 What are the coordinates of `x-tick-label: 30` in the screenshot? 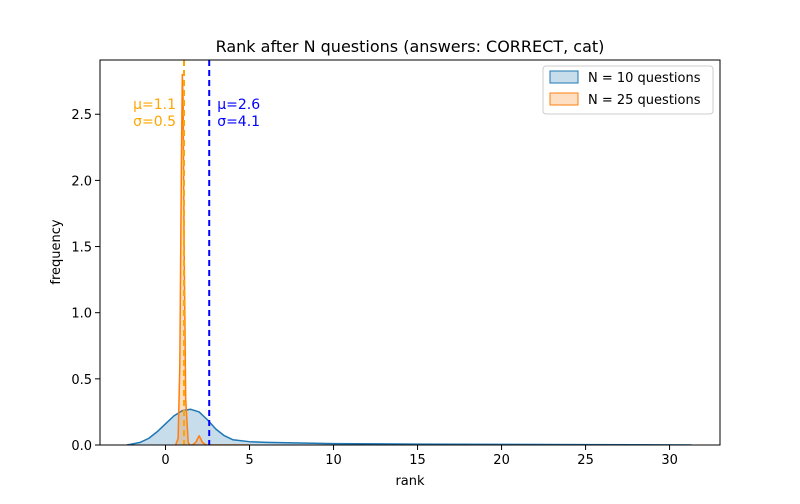 It's located at (669, 460).